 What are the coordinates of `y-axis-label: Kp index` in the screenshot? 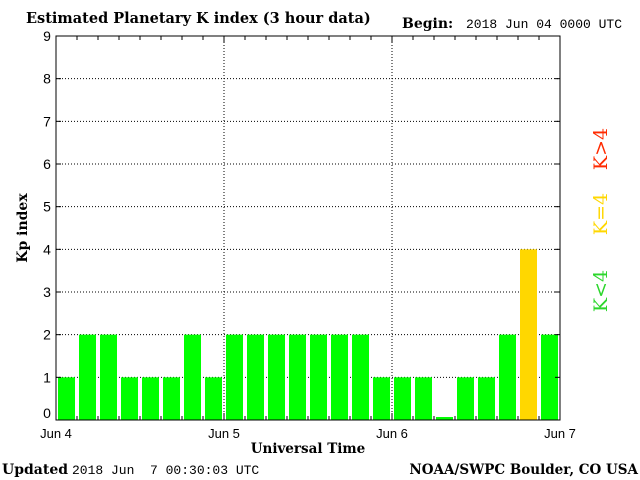 It's located at (23, 228).